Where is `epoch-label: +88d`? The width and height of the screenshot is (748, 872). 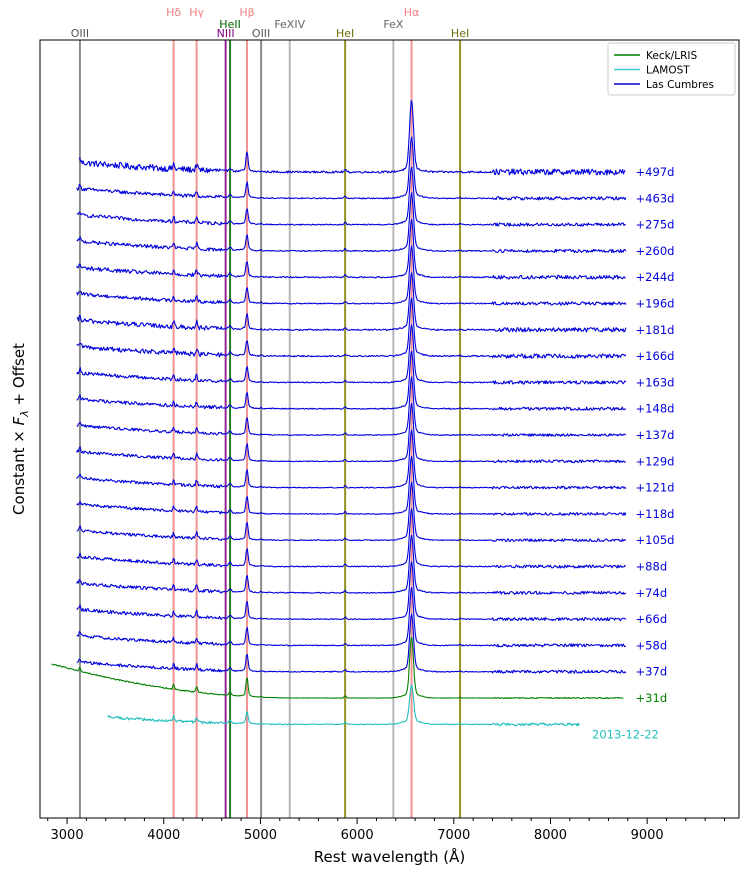
epoch-label: +88d is located at coordinates (652, 567).